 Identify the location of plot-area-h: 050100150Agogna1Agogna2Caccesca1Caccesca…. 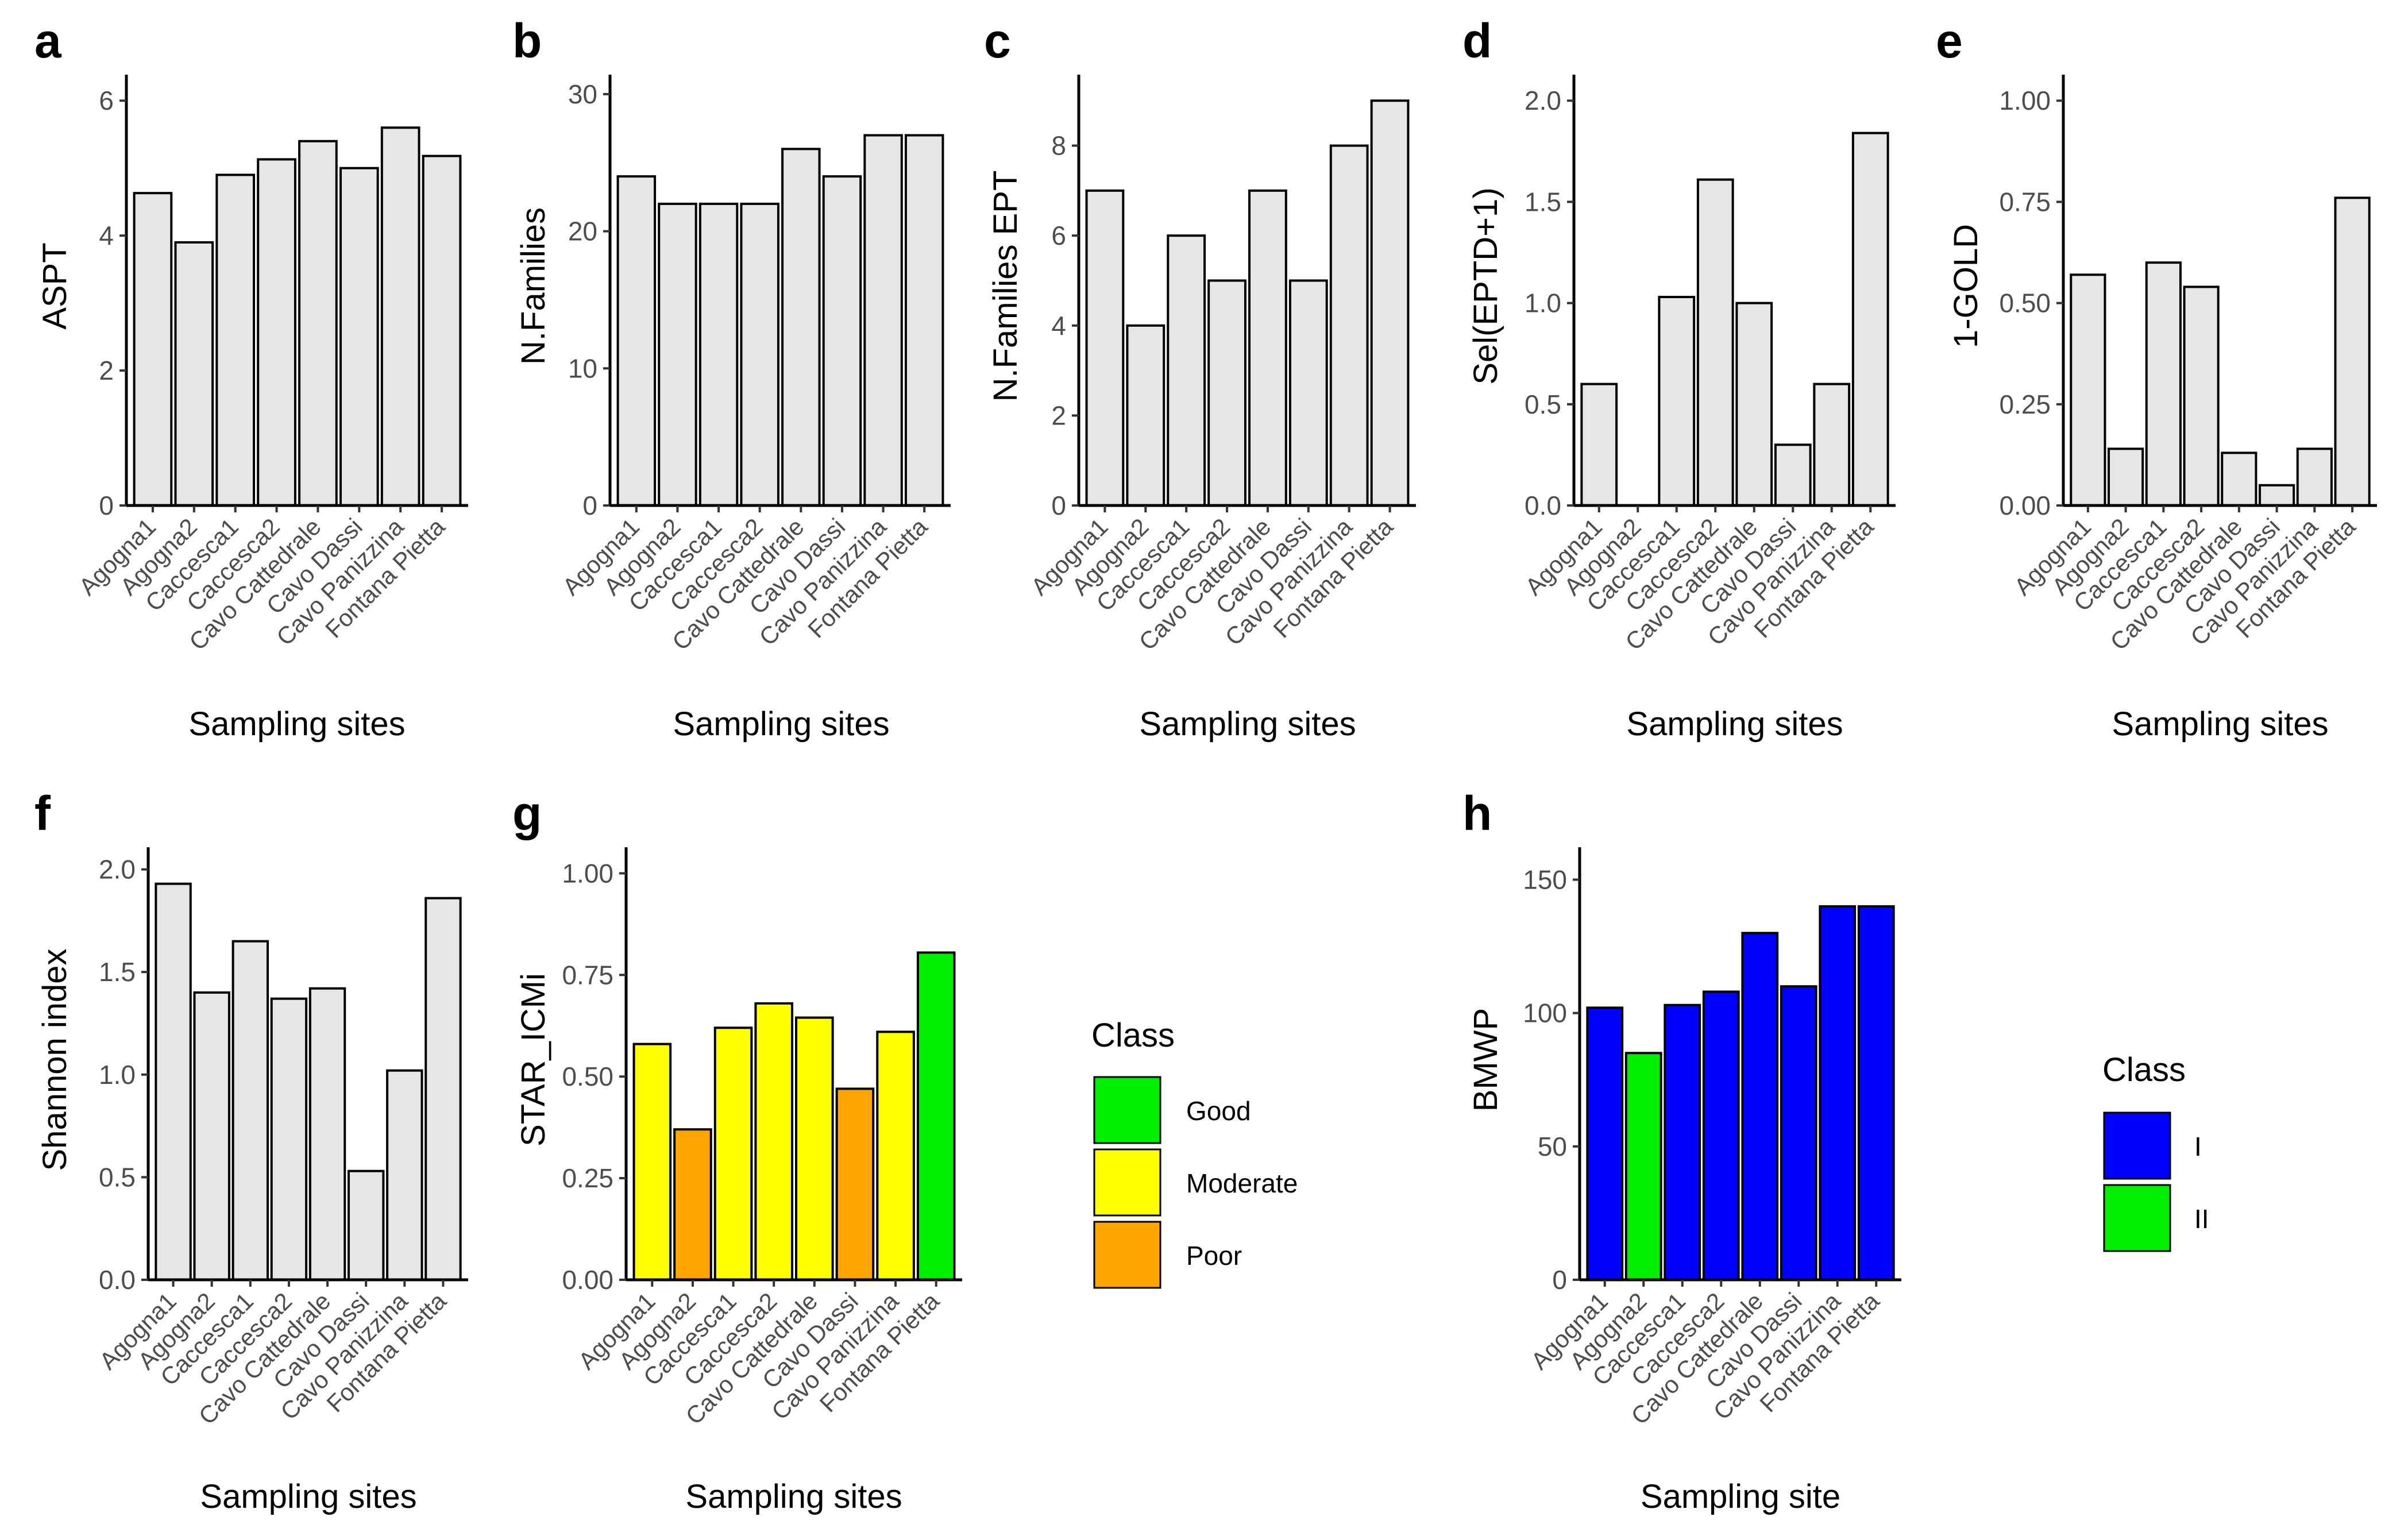
(1712, 1138).